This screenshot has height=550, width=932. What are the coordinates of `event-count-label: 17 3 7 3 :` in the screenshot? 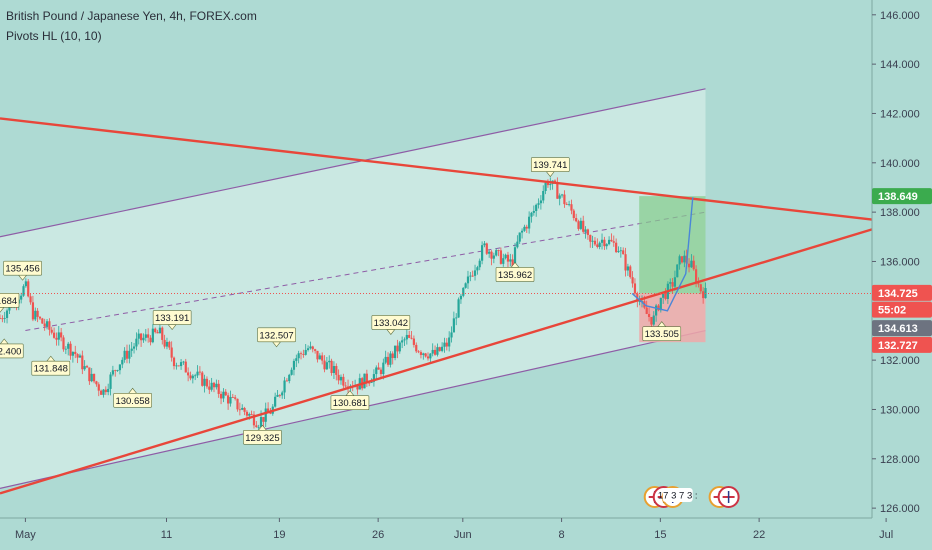 It's located at (678, 496).